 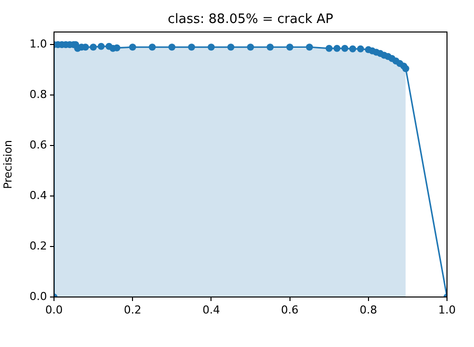 I want to click on y-tick-label: 0.4, so click(x=38, y=195).